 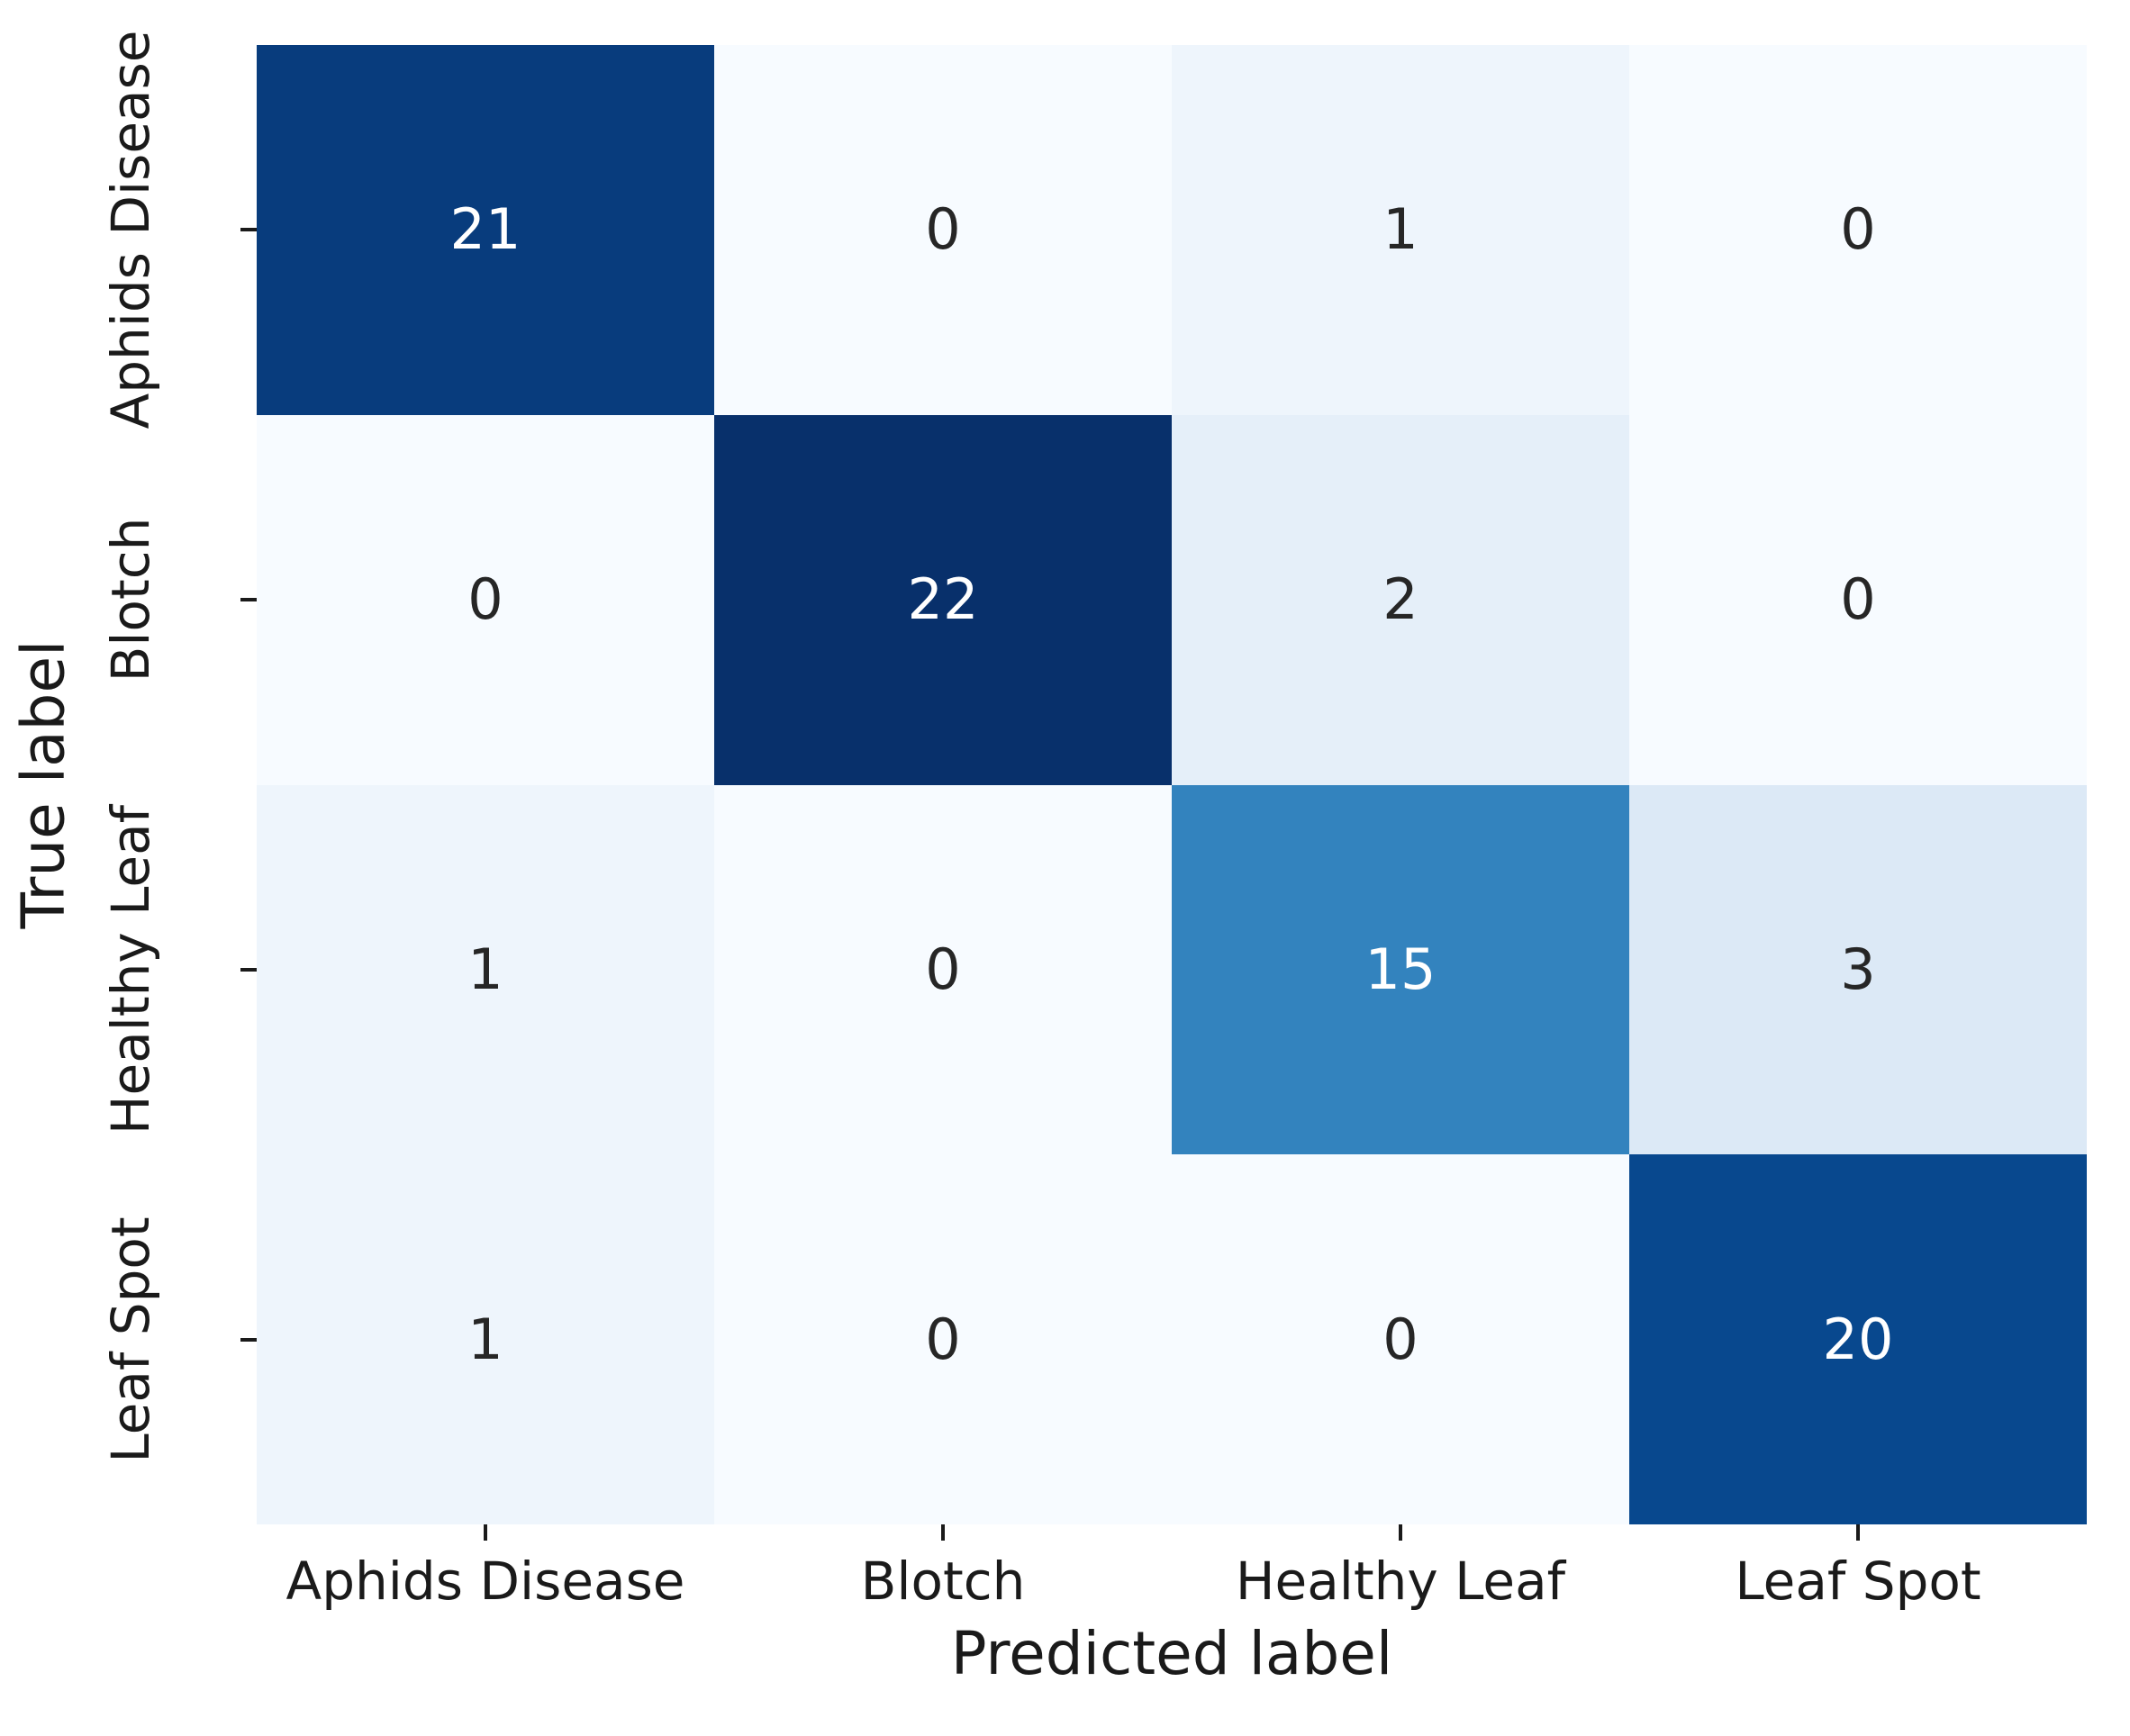 I want to click on y-tick-label-blotch: Blotch, so click(x=130, y=600).